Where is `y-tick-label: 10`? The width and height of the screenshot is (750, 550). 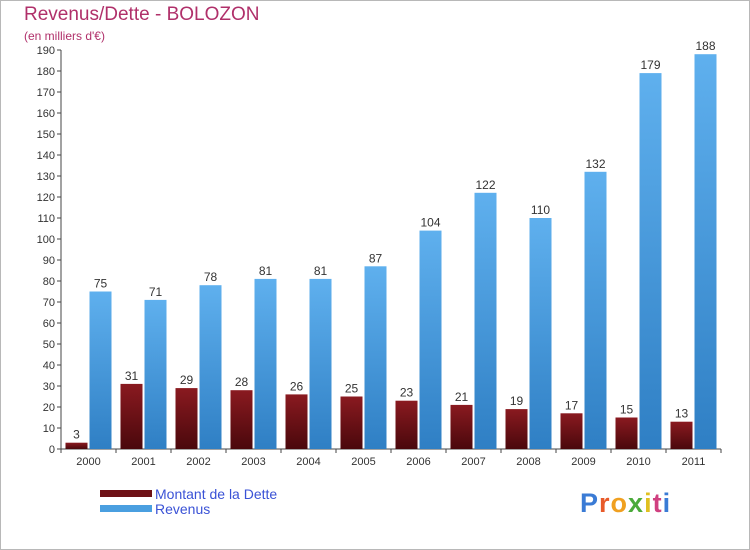
y-tick-label: 10 is located at coordinates (49, 429).